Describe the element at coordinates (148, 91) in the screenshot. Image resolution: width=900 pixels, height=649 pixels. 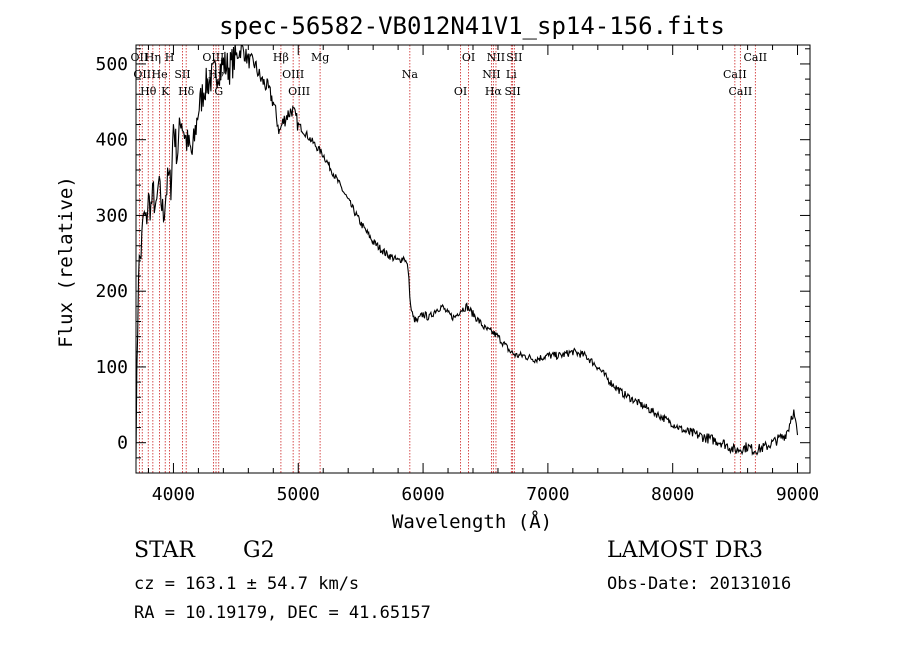
I see `line-marker-label: Hθ` at that location.